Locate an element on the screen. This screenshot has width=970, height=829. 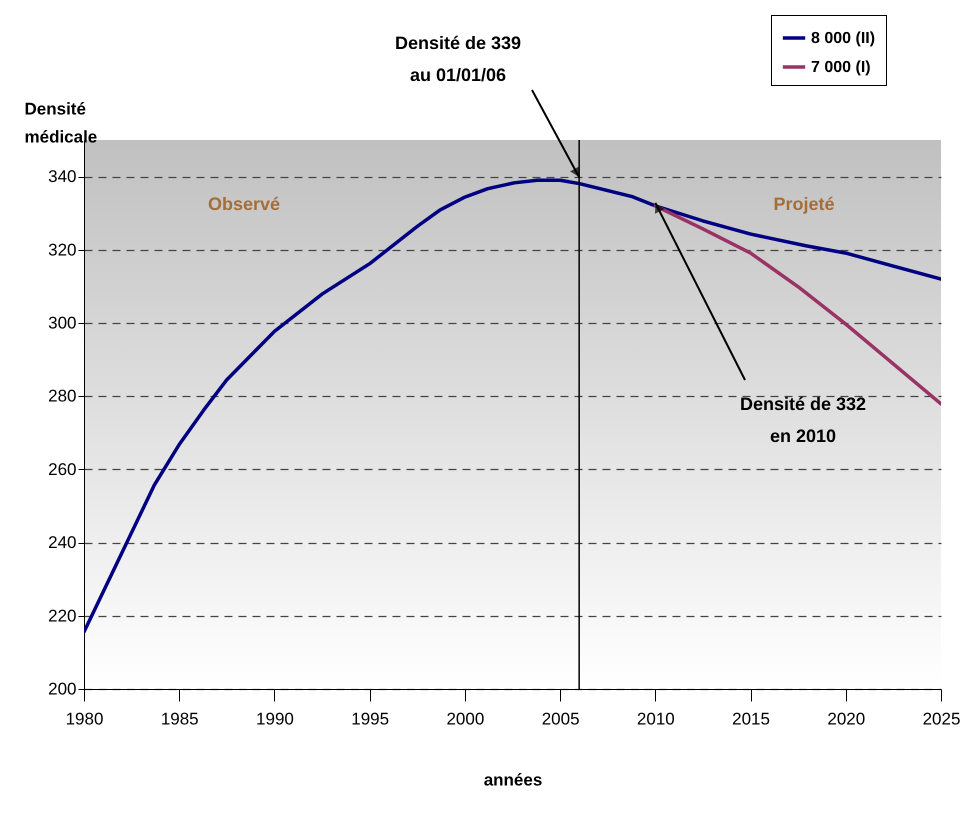
x-tick-label: 2025 is located at coordinates (941, 719).